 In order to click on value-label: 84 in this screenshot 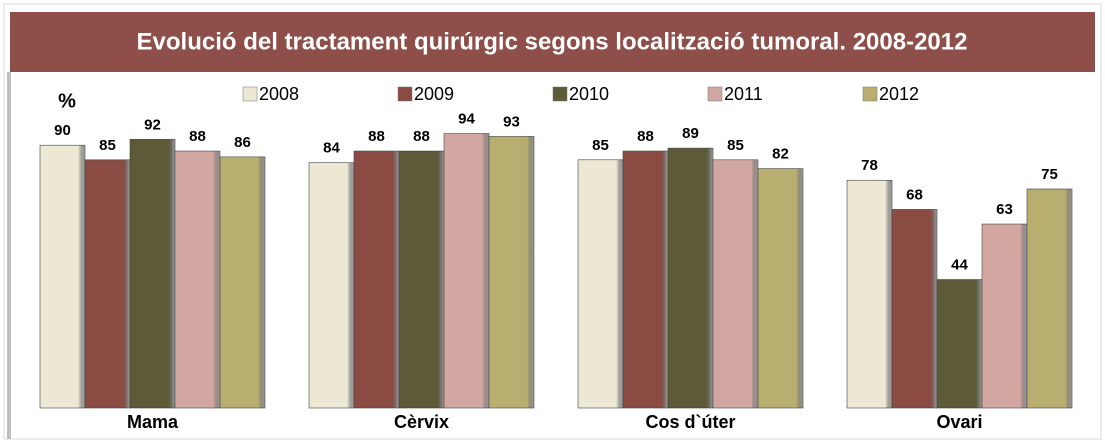, I will do `click(331, 148)`.